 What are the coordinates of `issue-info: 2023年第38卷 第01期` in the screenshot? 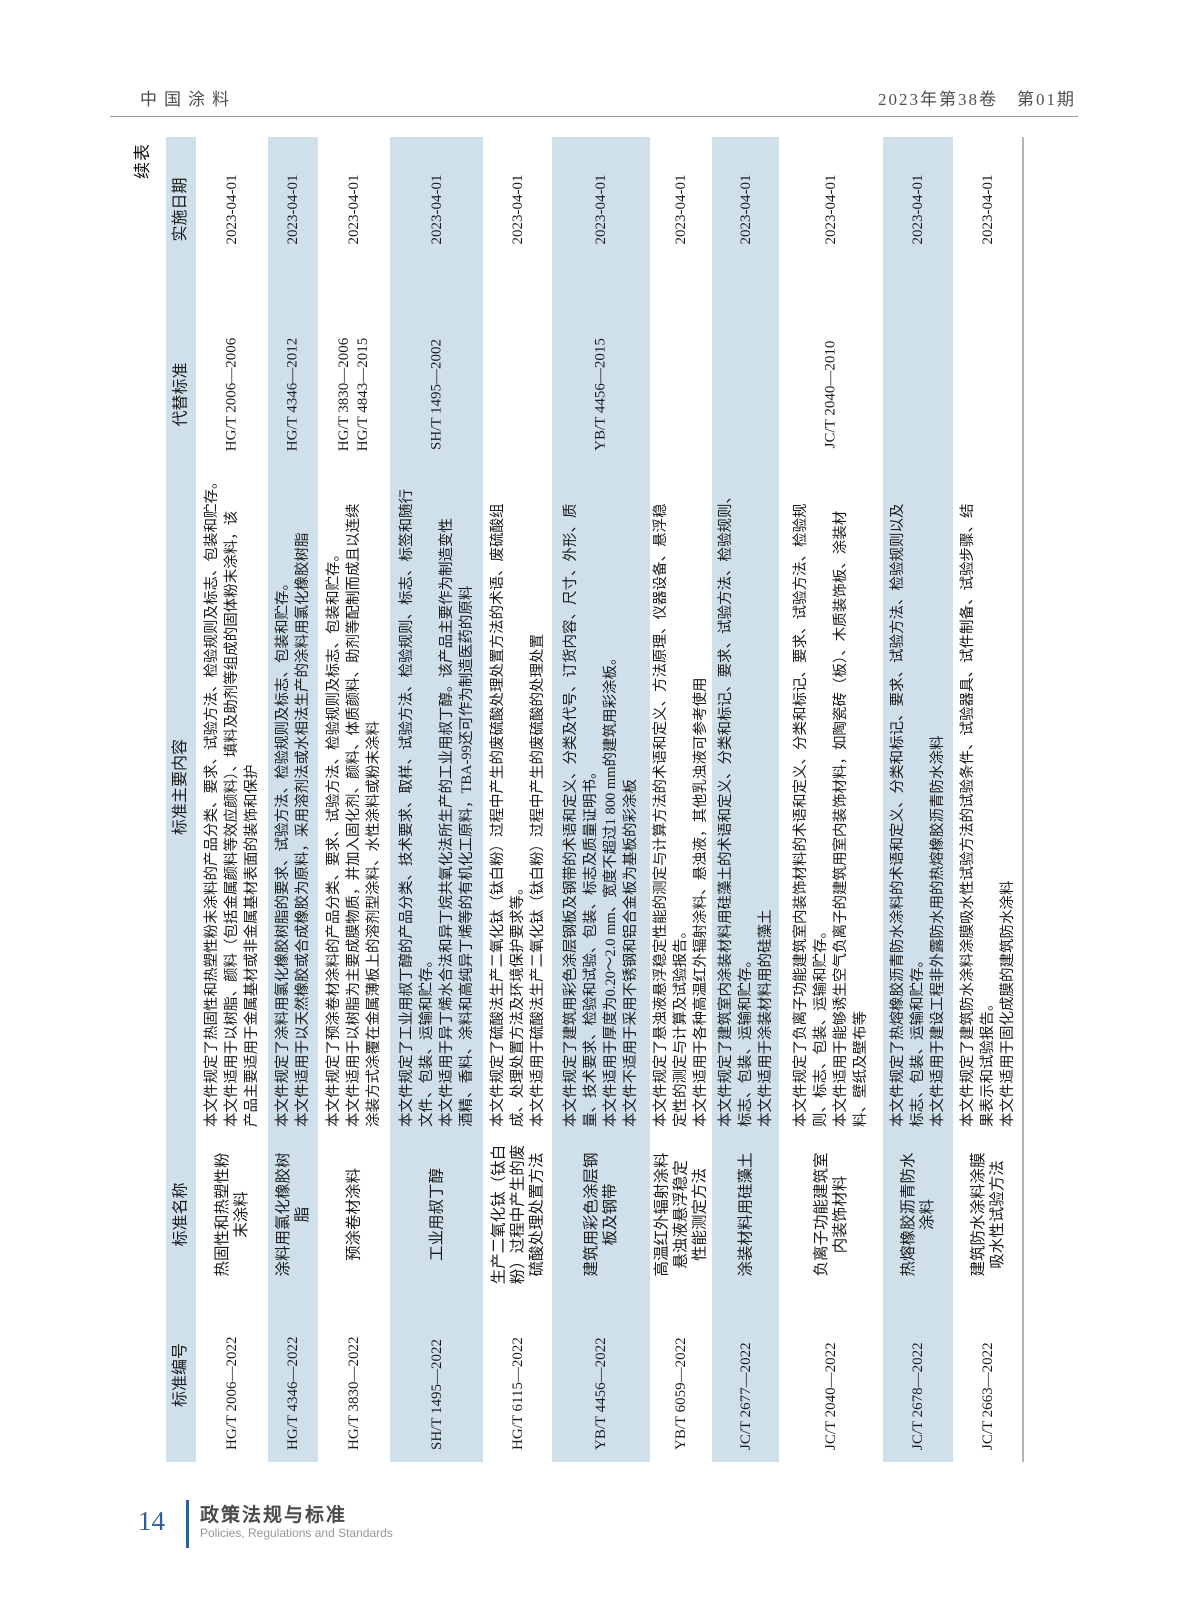 It's located at (977, 99).